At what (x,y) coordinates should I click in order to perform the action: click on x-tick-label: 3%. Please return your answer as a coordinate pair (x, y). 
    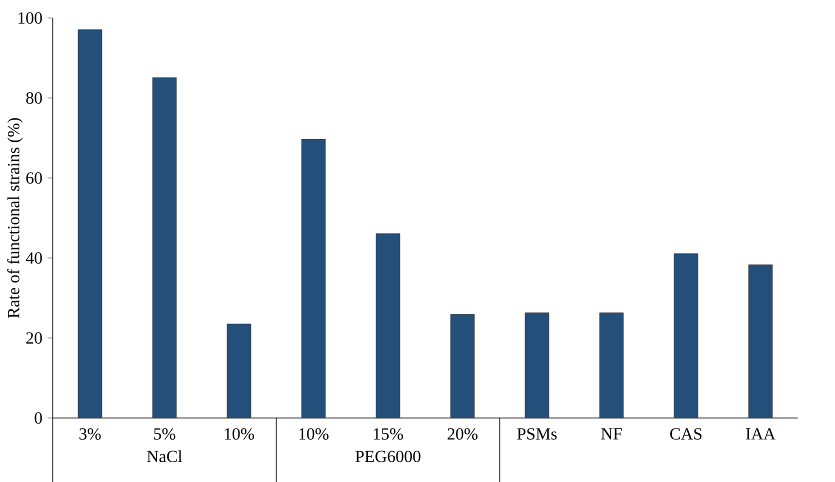
    Looking at the image, I should click on (90, 434).